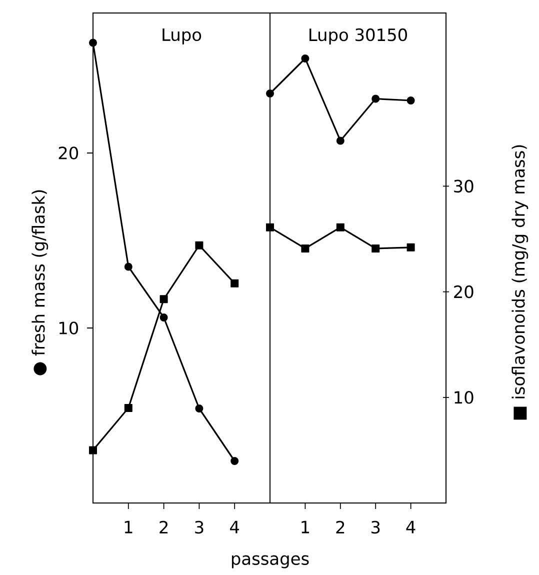 This screenshot has width=539, height=575. What do you see at coordinates (270, 561) in the screenshot?
I see `x-axis-title: passages` at bounding box center [270, 561].